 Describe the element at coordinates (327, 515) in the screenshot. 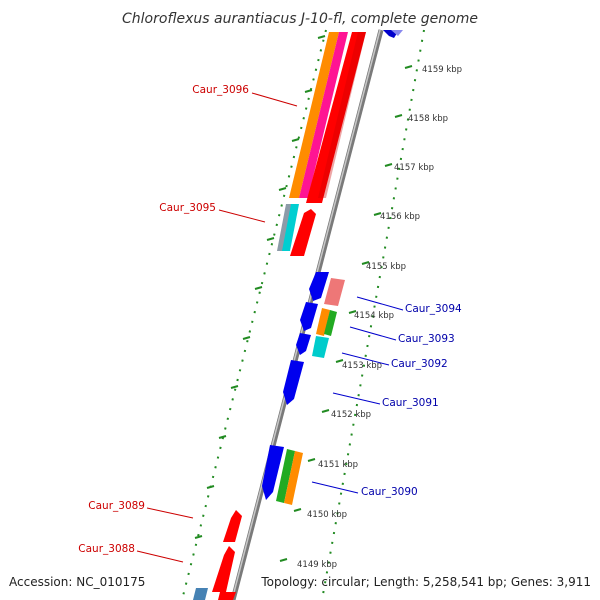

I see `tick-label: 4150 kbp` at that location.